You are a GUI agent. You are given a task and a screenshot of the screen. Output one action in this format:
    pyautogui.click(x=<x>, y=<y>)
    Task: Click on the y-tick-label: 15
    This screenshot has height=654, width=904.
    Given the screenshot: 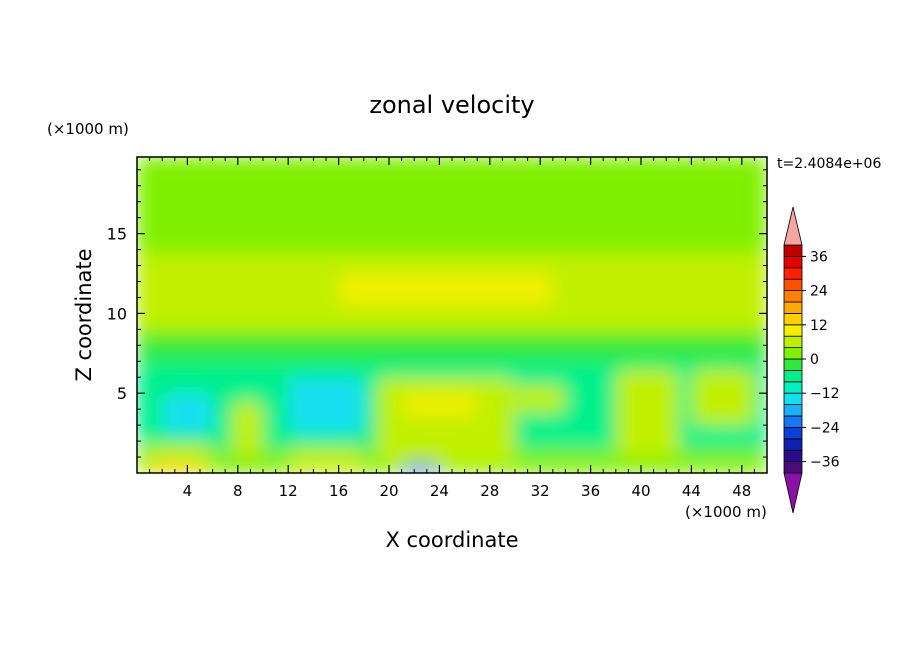 What is the action you would take?
    pyautogui.click(x=117, y=234)
    